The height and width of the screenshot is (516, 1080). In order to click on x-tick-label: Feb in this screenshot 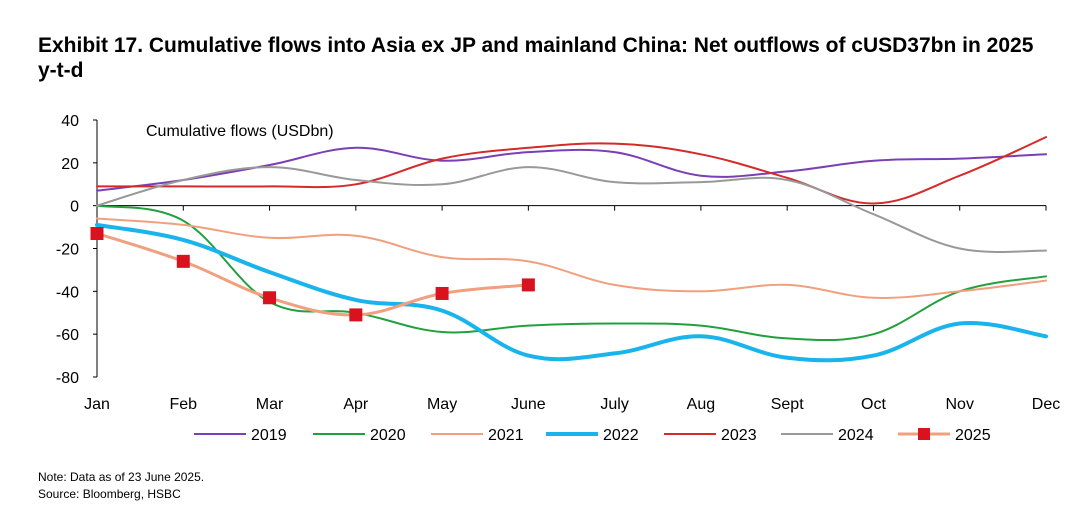, I will do `click(183, 404)`.